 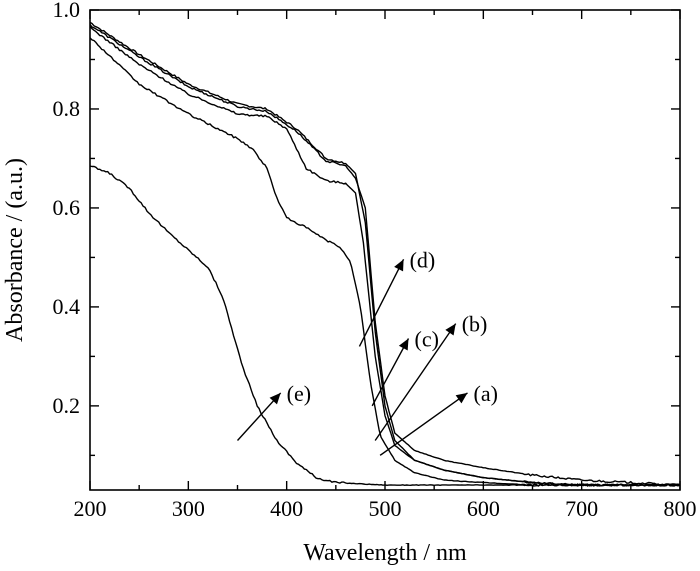 What do you see at coordinates (581, 508) in the screenshot?
I see `x-tick-label: 700` at bounding box center [581, 508].